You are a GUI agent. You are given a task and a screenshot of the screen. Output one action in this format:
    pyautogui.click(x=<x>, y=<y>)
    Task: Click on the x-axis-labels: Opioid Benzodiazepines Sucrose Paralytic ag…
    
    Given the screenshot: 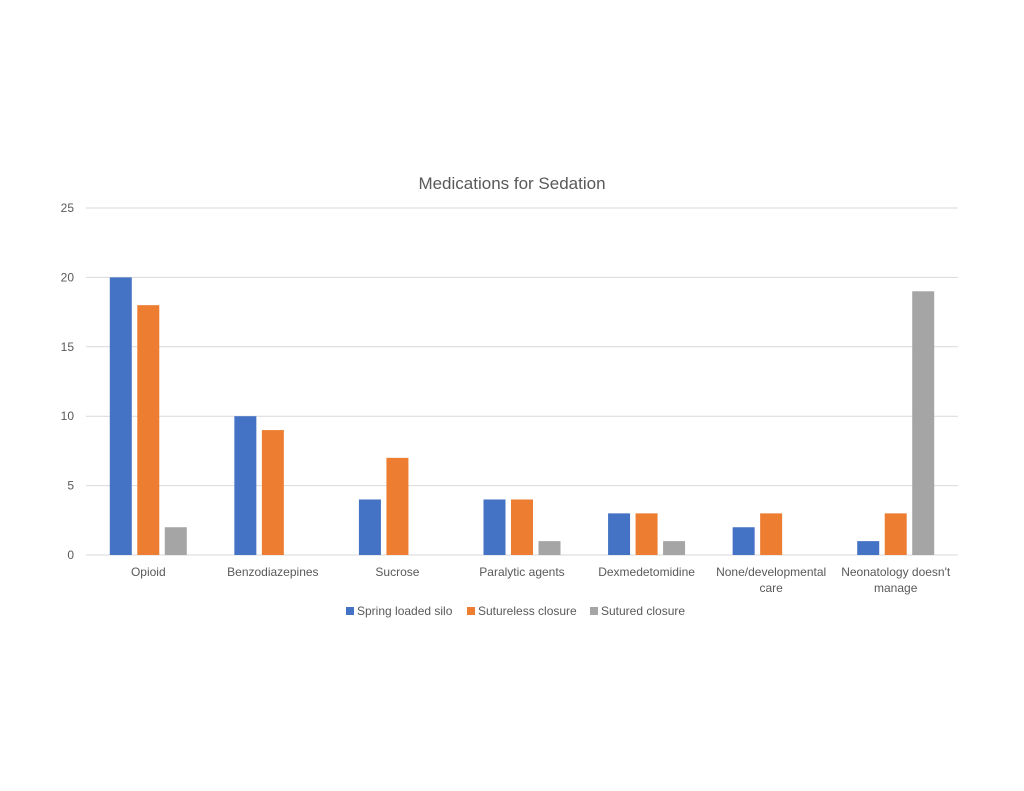 What is the action you would take?
    pyautogui.click(x=541, y=580)
    